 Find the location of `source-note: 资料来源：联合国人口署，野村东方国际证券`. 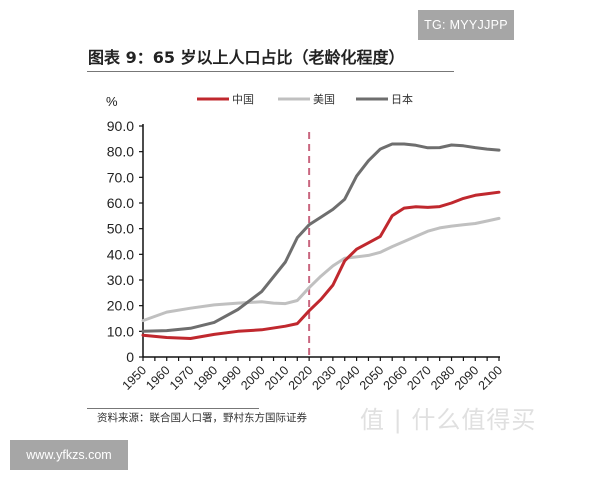

source-note: 资料来源：联合国人口署，野村东方国际证券 is located at coordinates (202, 418).